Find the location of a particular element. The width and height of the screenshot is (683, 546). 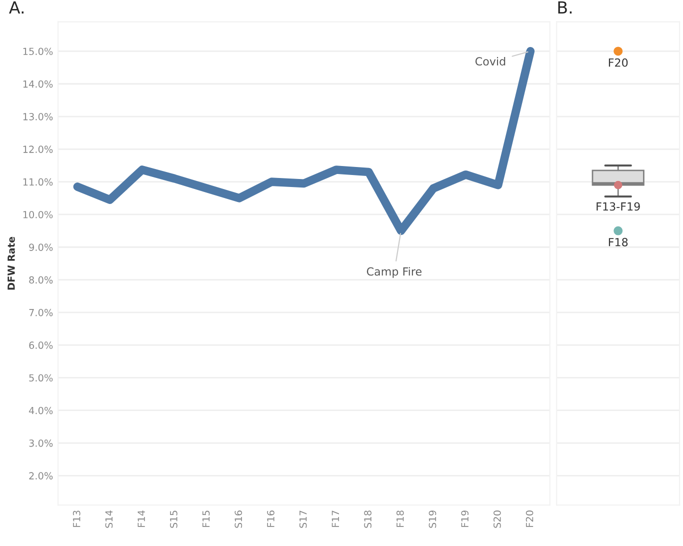

y-tick-label: 12.0% is located at coordinates (38, 150).